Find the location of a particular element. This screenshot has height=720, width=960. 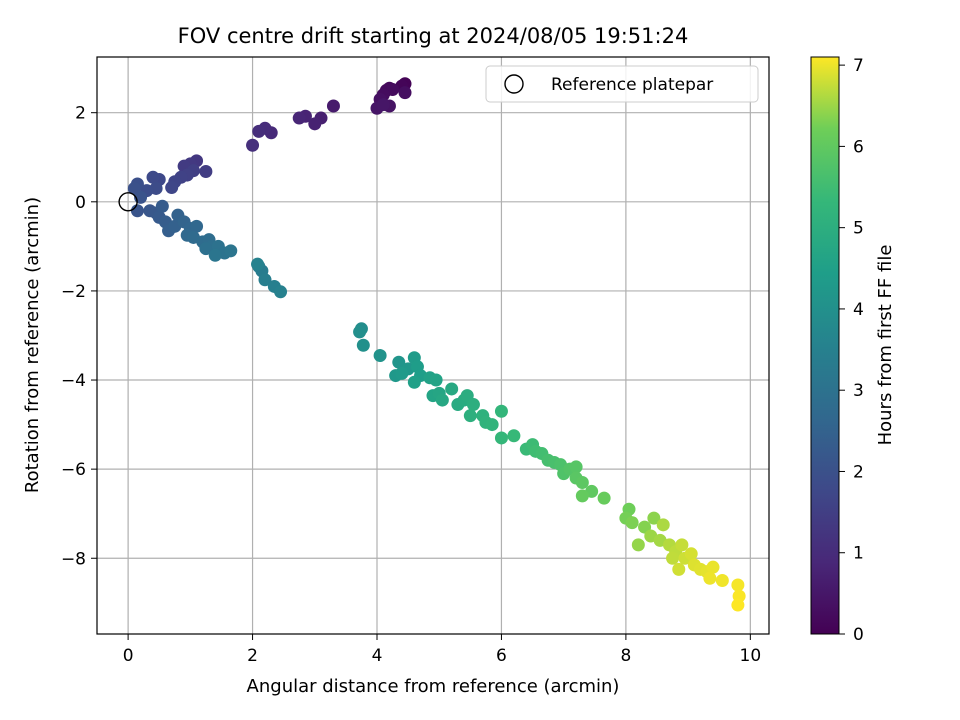

legend-reference-marker is located at coordinates (514, 84).